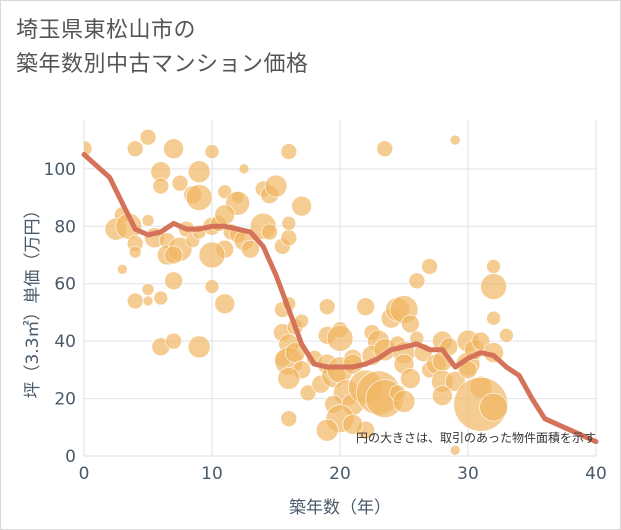 The image size is (621, 530). I want to click on x-tick-label: 20, so click(340, 474).